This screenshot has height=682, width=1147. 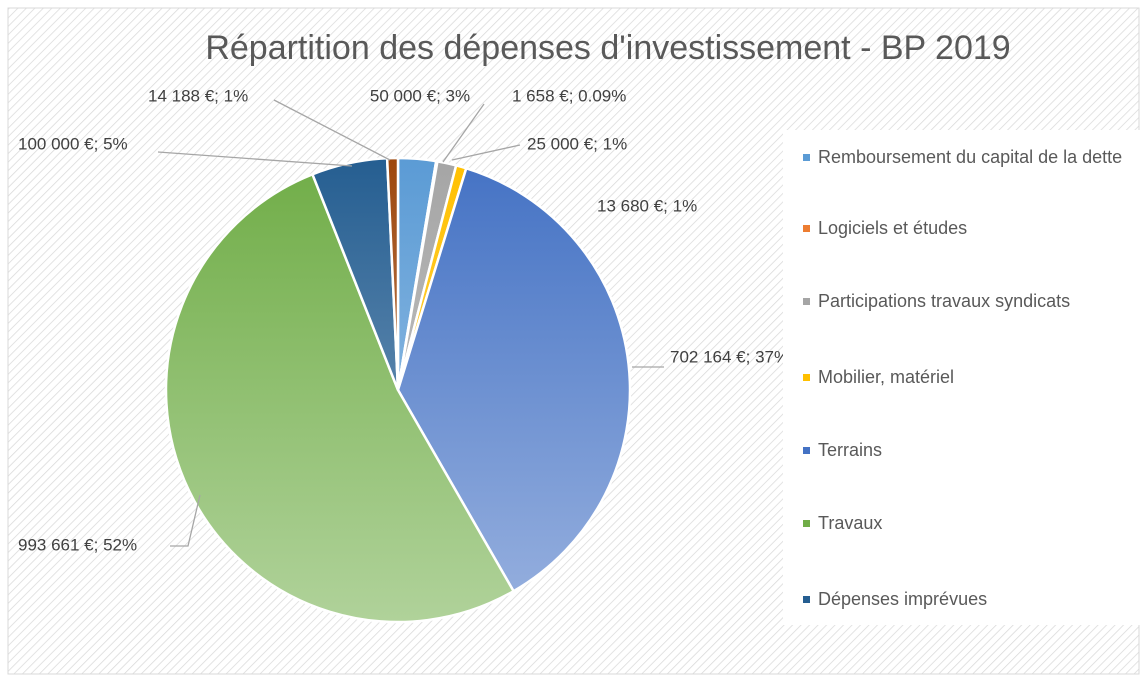 I want to click on legend-item: Logiciels et études, so click(x=975, y=228).